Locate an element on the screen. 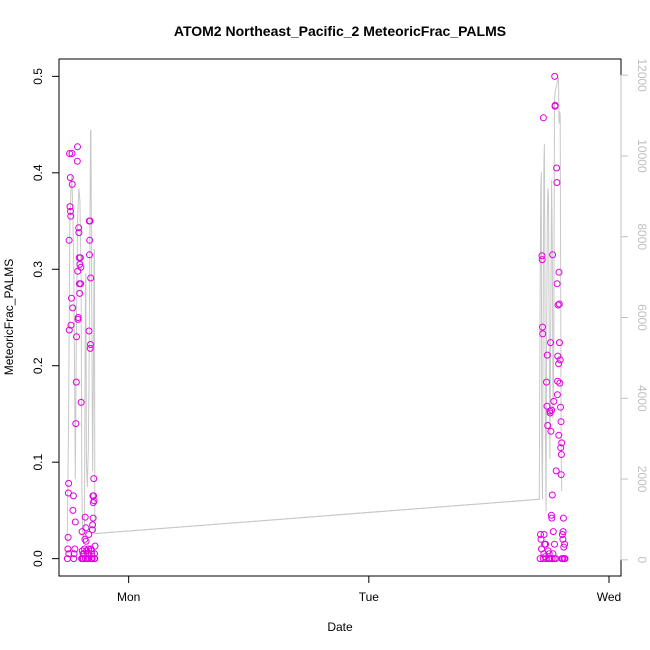 The height and width of the screenshot is (650, 650). y-right-tick-label: 10000 is located at coordinates (642, 156).